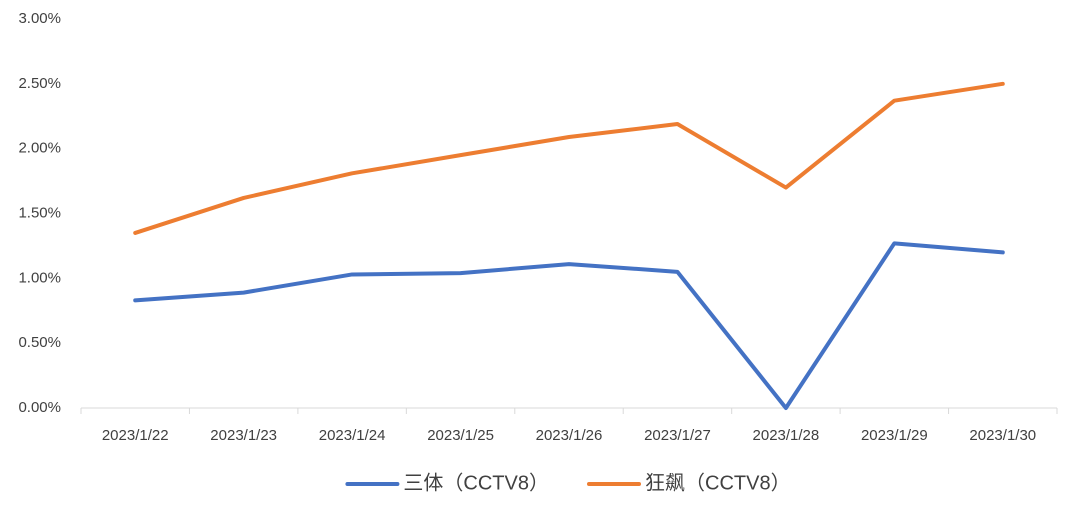 The image size is (1080, 519). Describe the element at coordinates (39, 277) in the screenshot. I see `y-tick-label: 1.00%` at that location.